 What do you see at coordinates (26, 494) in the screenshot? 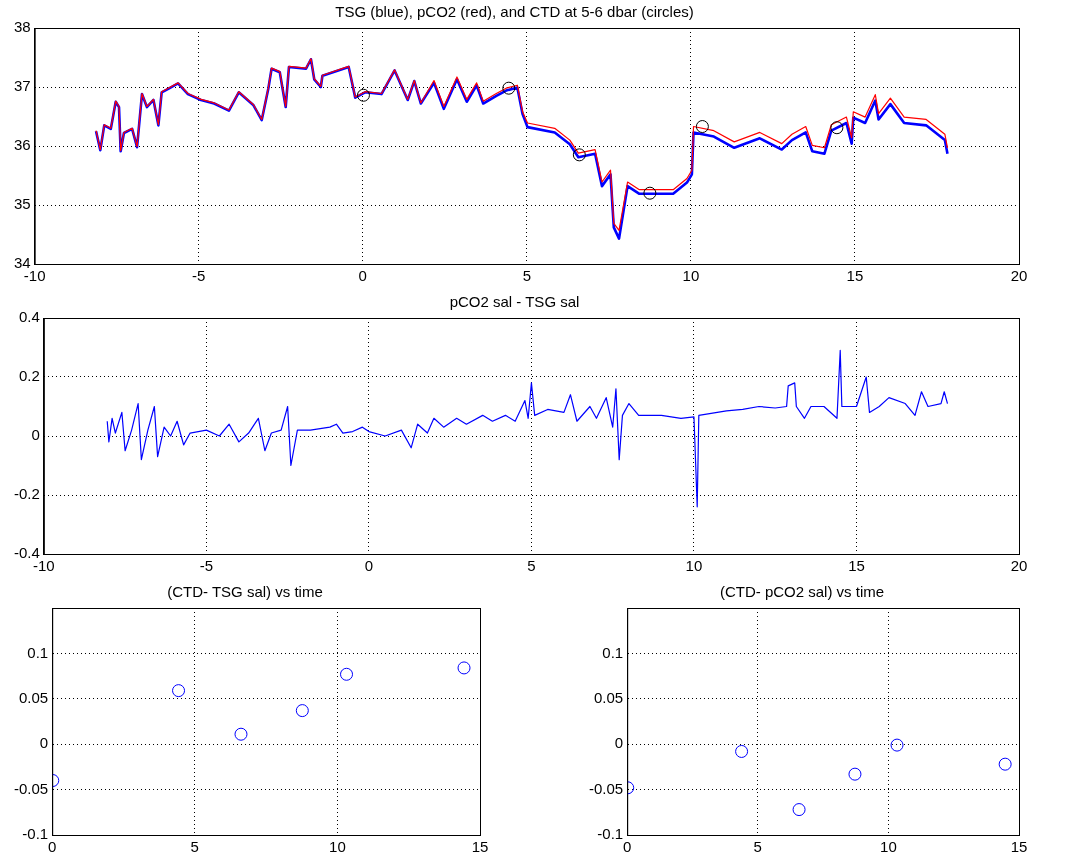
I see `y-tick-label: -0.2` at bounding box center [26, 494].